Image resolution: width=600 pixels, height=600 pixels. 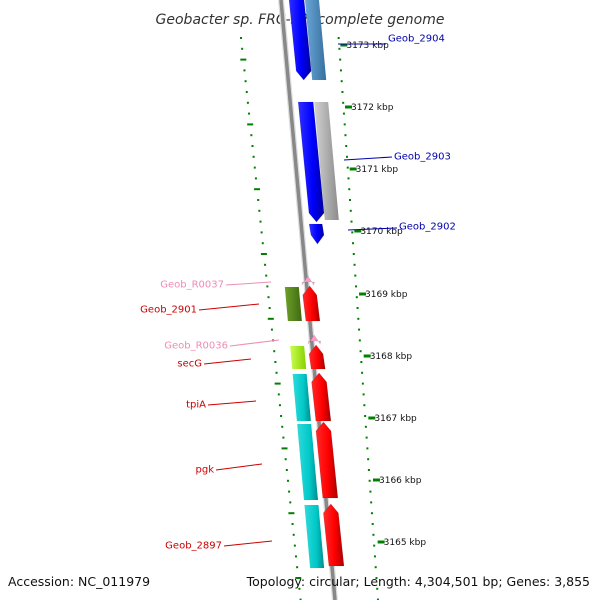 What do you see at coordinates (381, 232) in the screenshot?
I see `scale-tick-label: 3170 kbp` at bounding box center [381, 232].